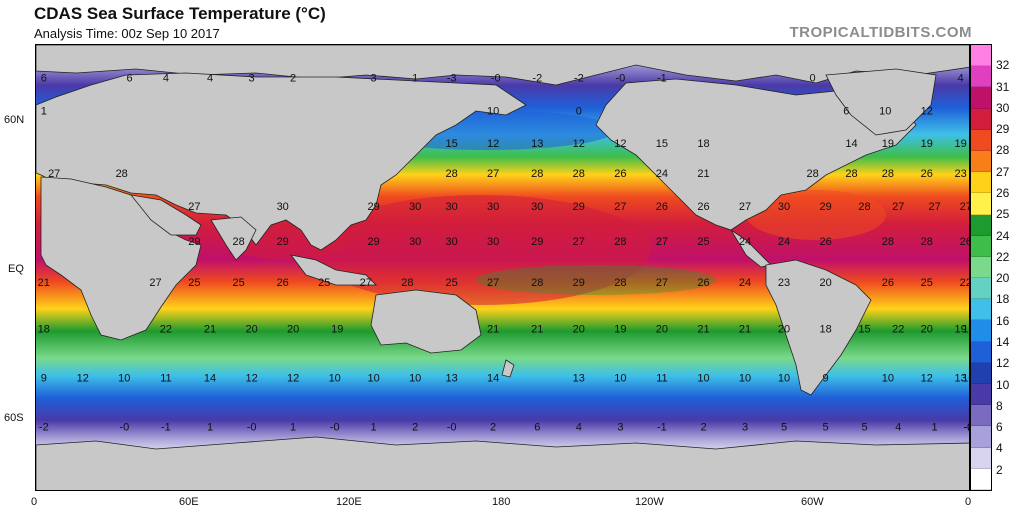 The image size is (1024, 512). I want to click on analysis-time: Analysis Time: 00z Sep 10 2017, so click(127, 33).